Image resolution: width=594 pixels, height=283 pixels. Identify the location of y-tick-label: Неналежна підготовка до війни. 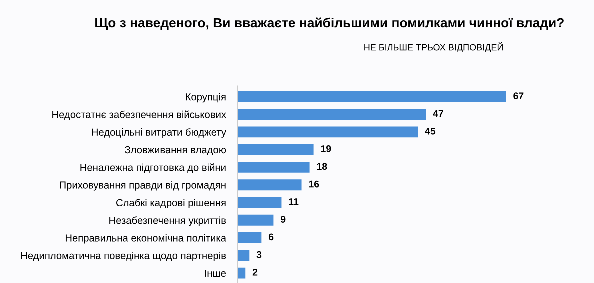
(153, 169).